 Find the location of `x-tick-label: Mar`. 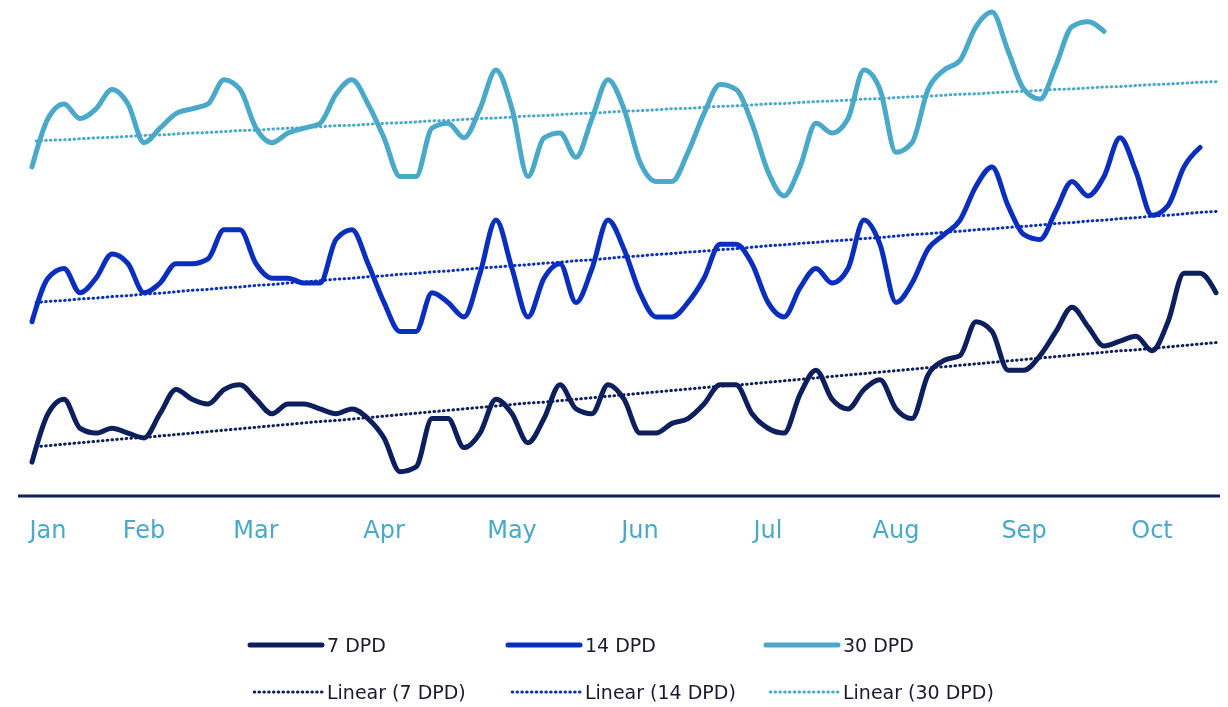

x-tick-label: Mar is located at coordinates (256, 530).